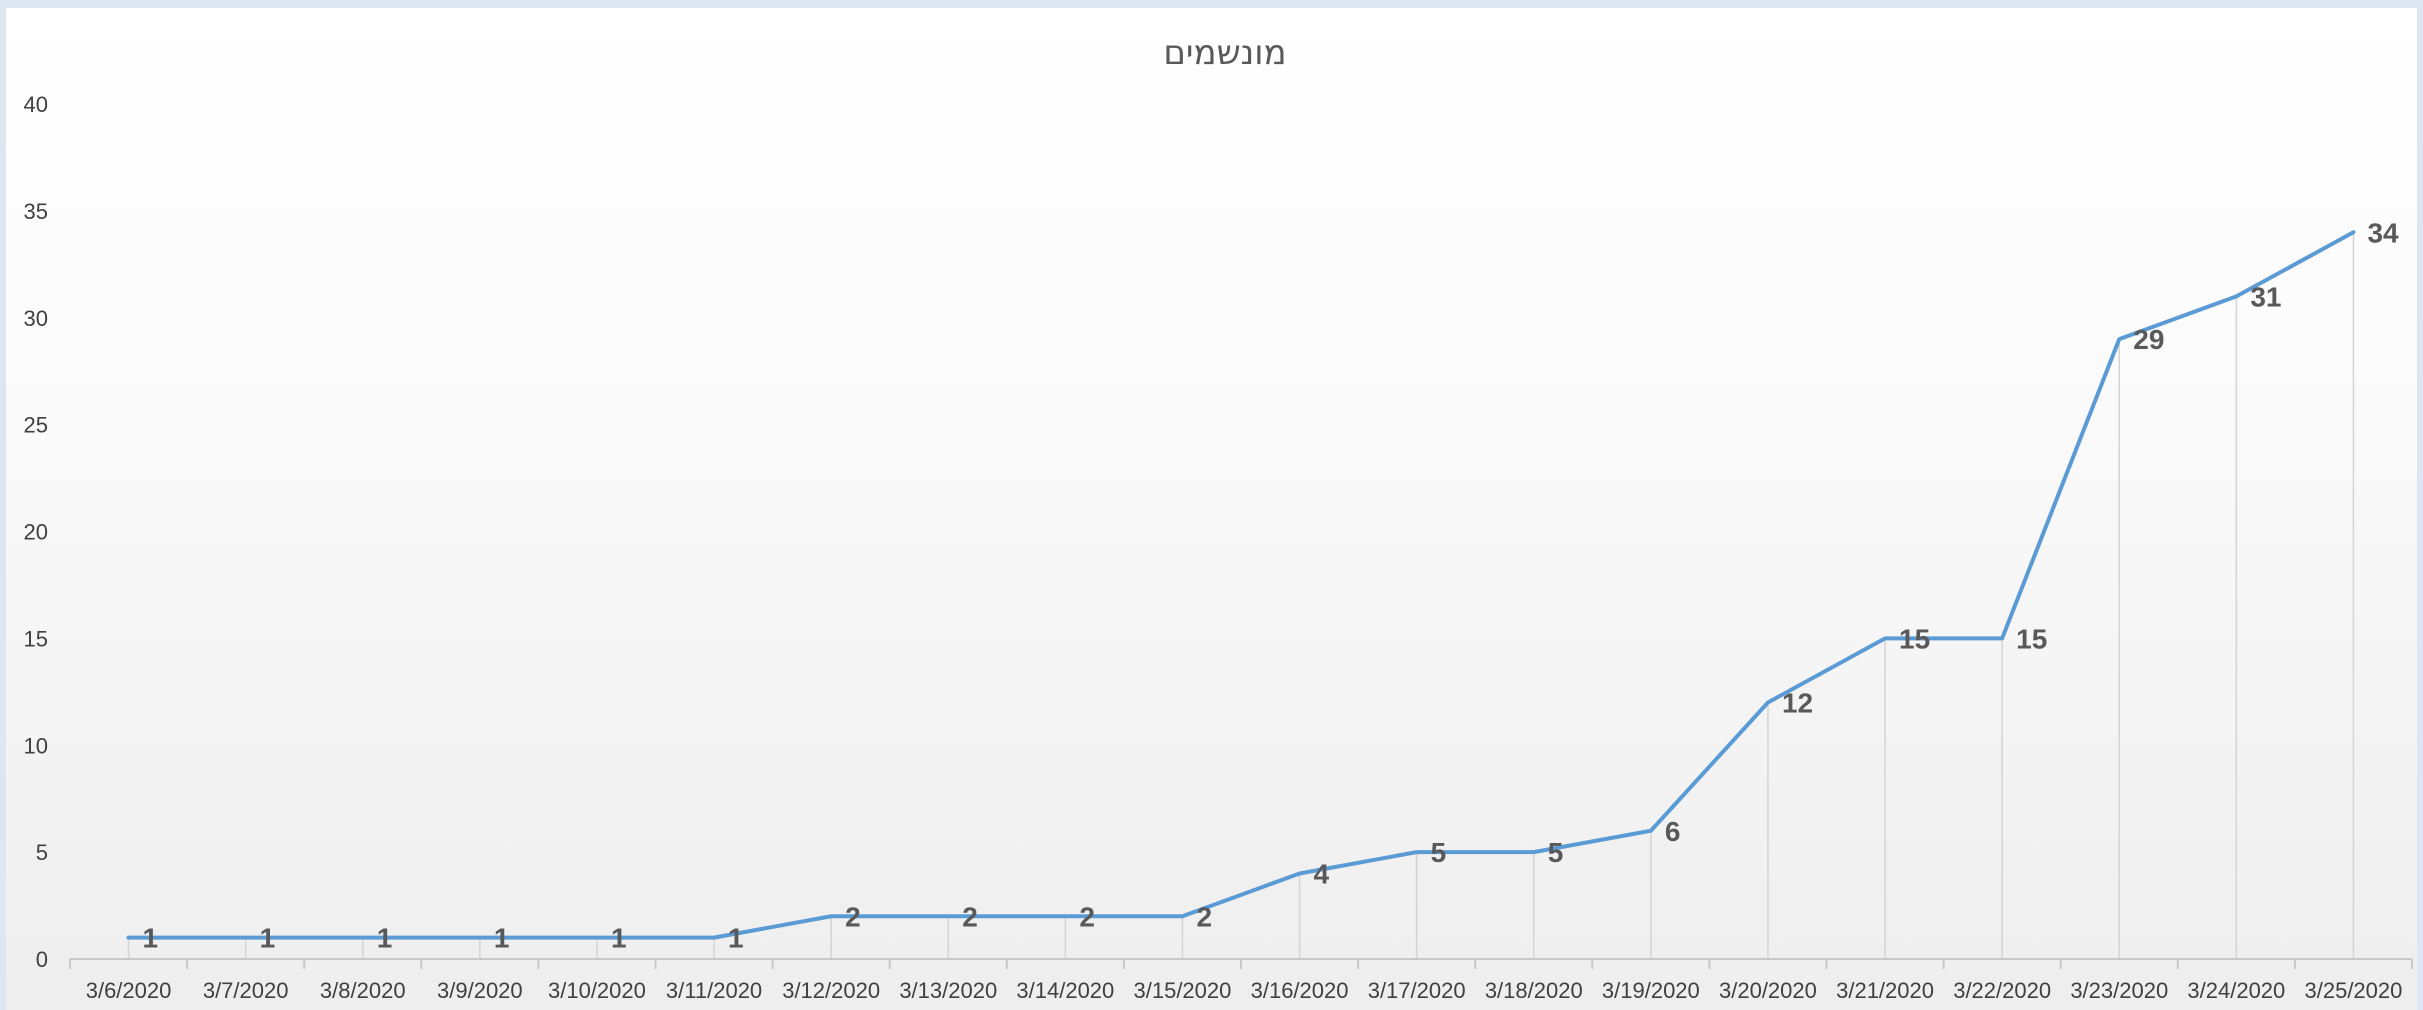 This screenshot has width=2423, height=1010. I want to click on x-tick-label: 3/21/2020, so click(1885, 990).